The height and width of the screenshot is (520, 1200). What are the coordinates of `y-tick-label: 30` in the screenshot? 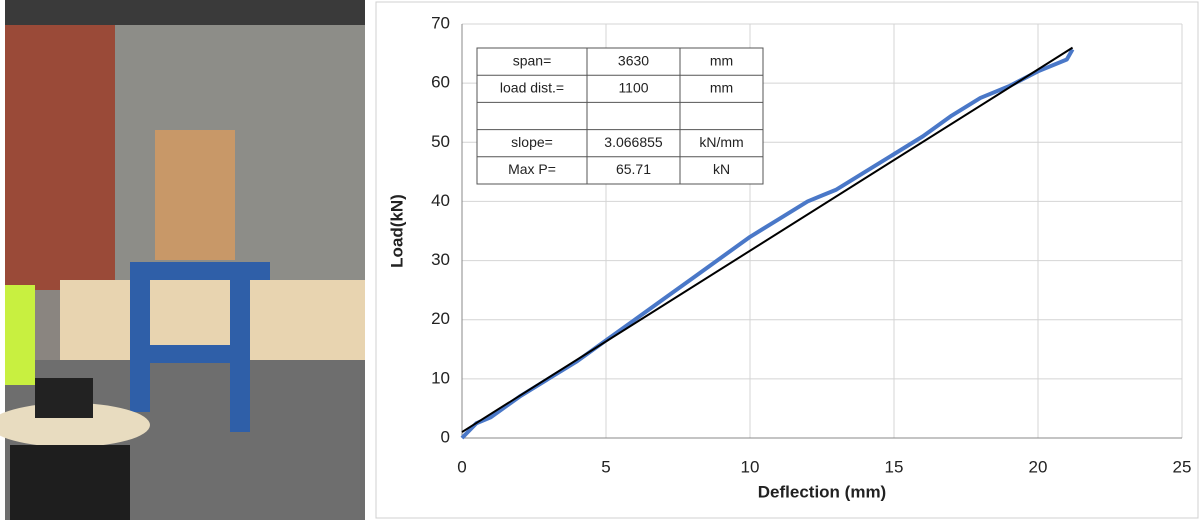 It's located at (440, 259).